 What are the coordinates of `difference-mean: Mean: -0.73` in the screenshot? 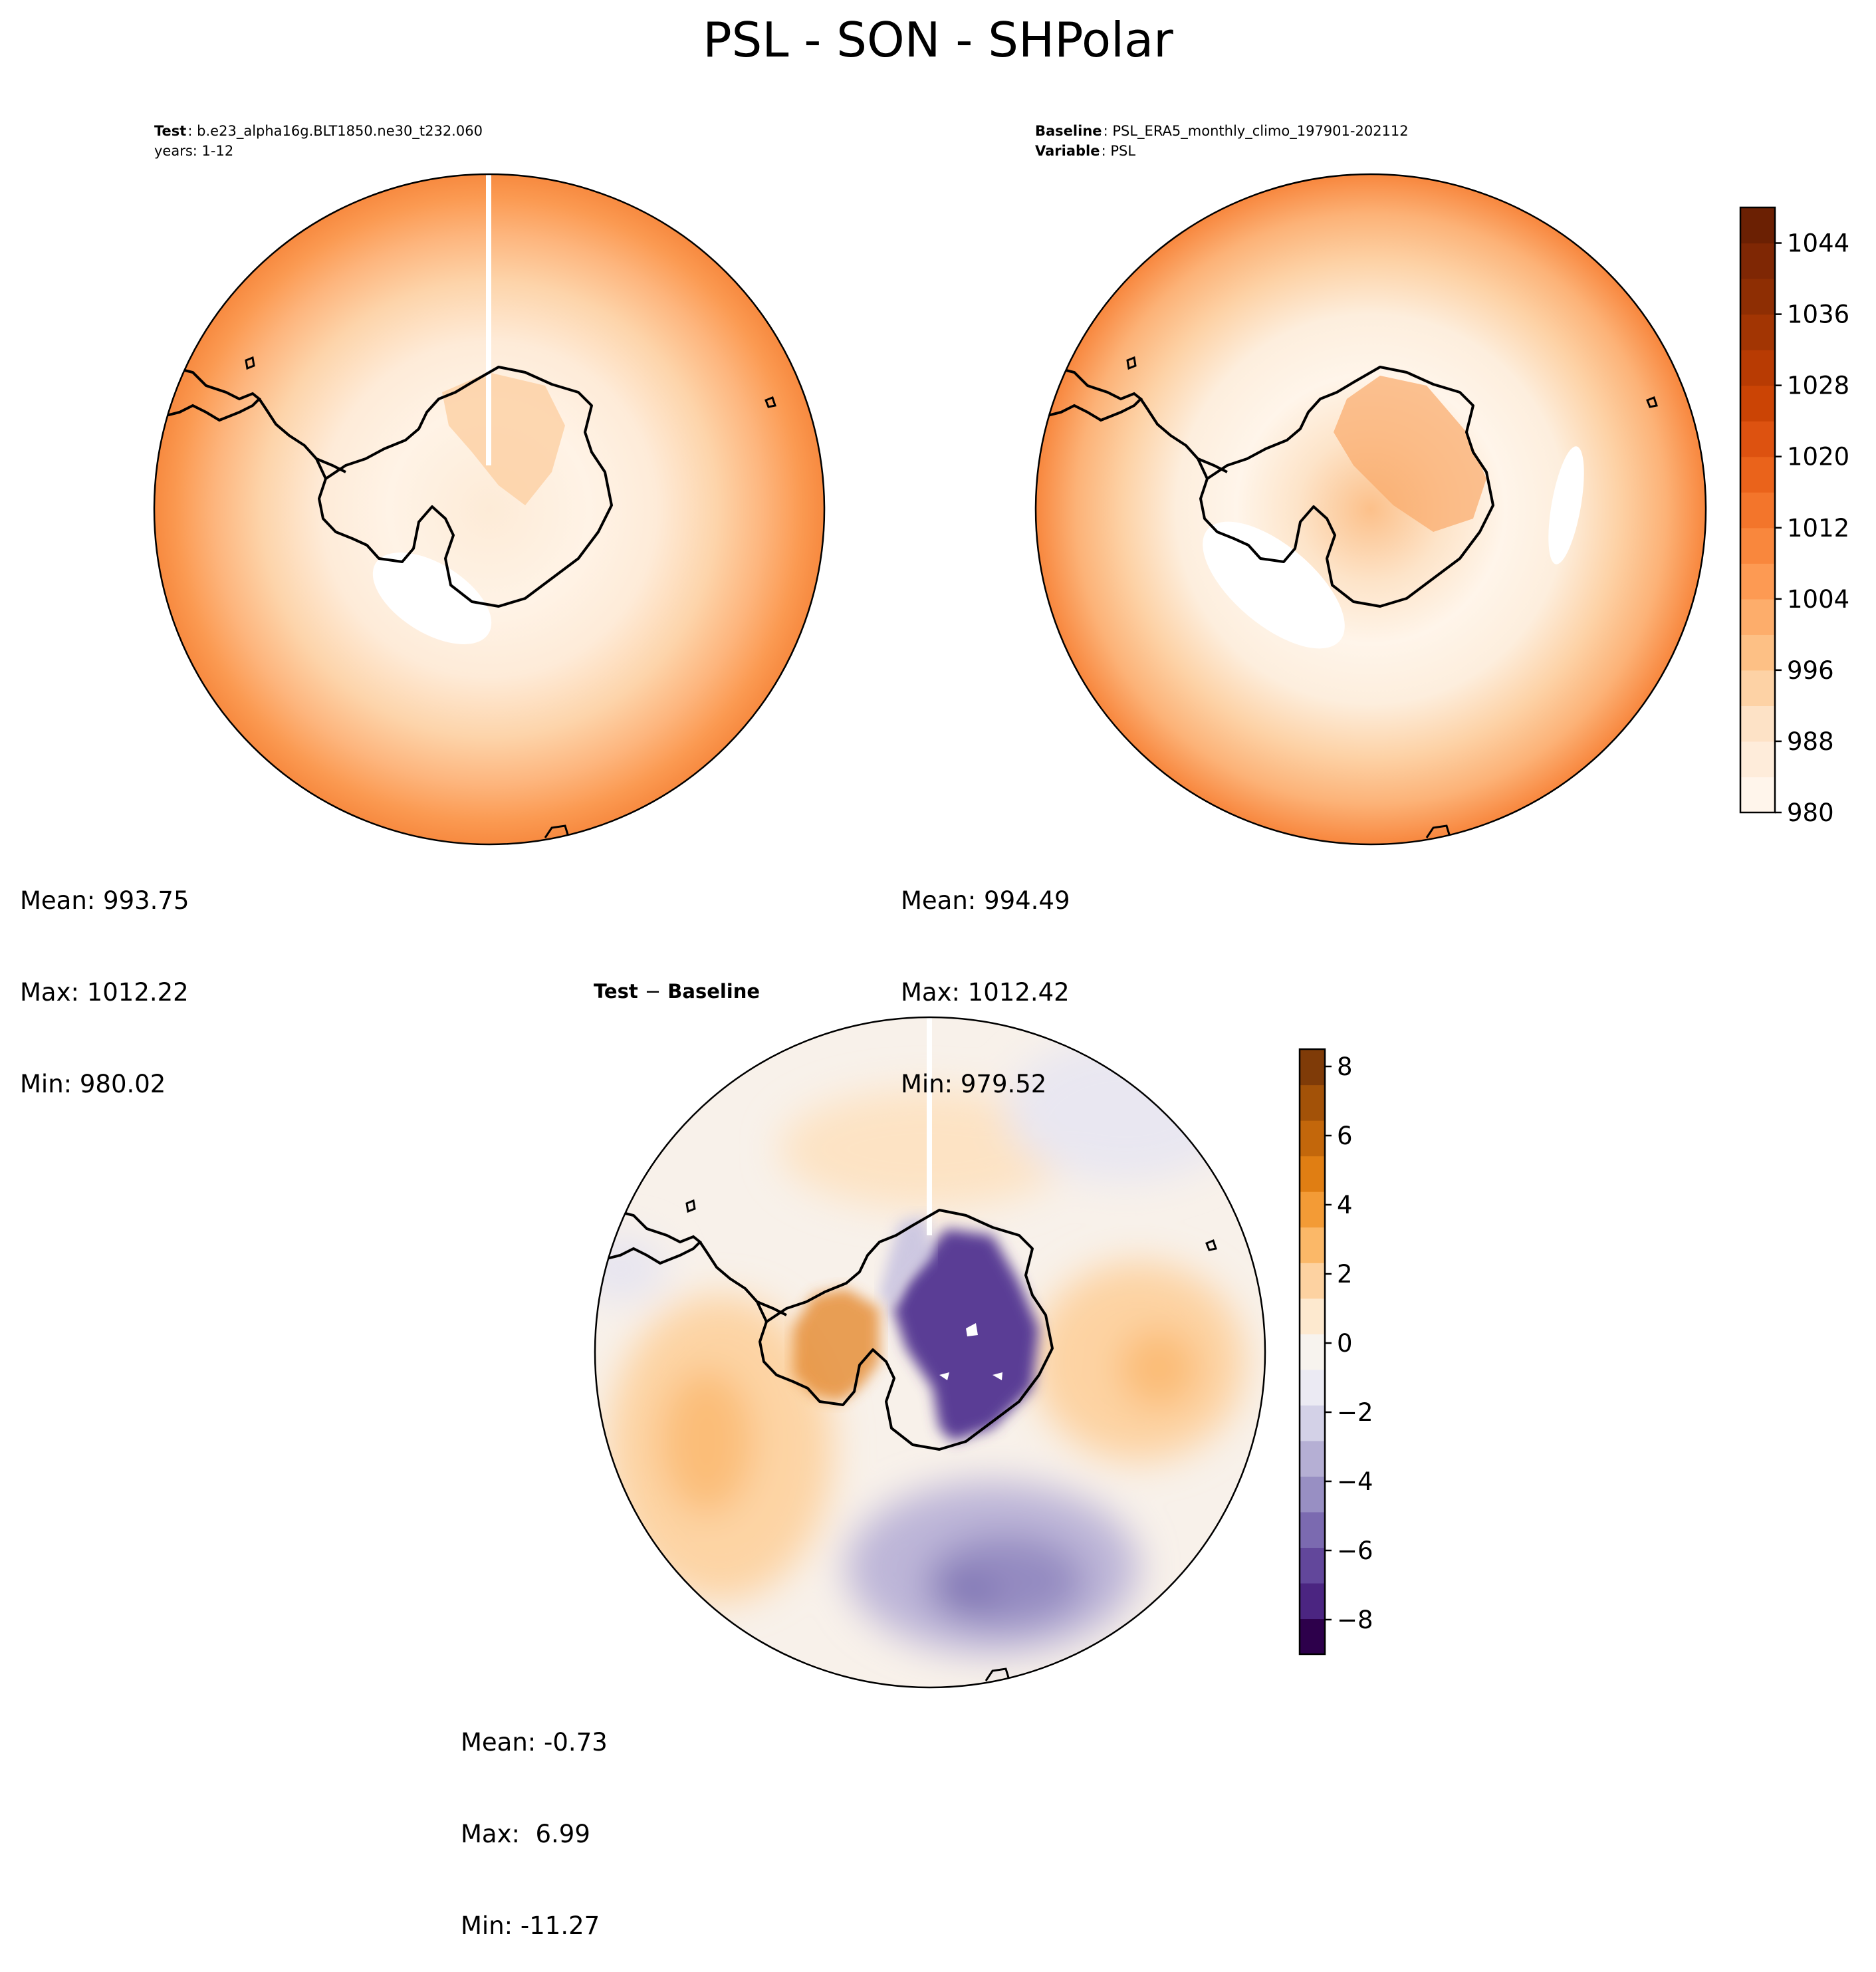 It's located at (534, 1743).